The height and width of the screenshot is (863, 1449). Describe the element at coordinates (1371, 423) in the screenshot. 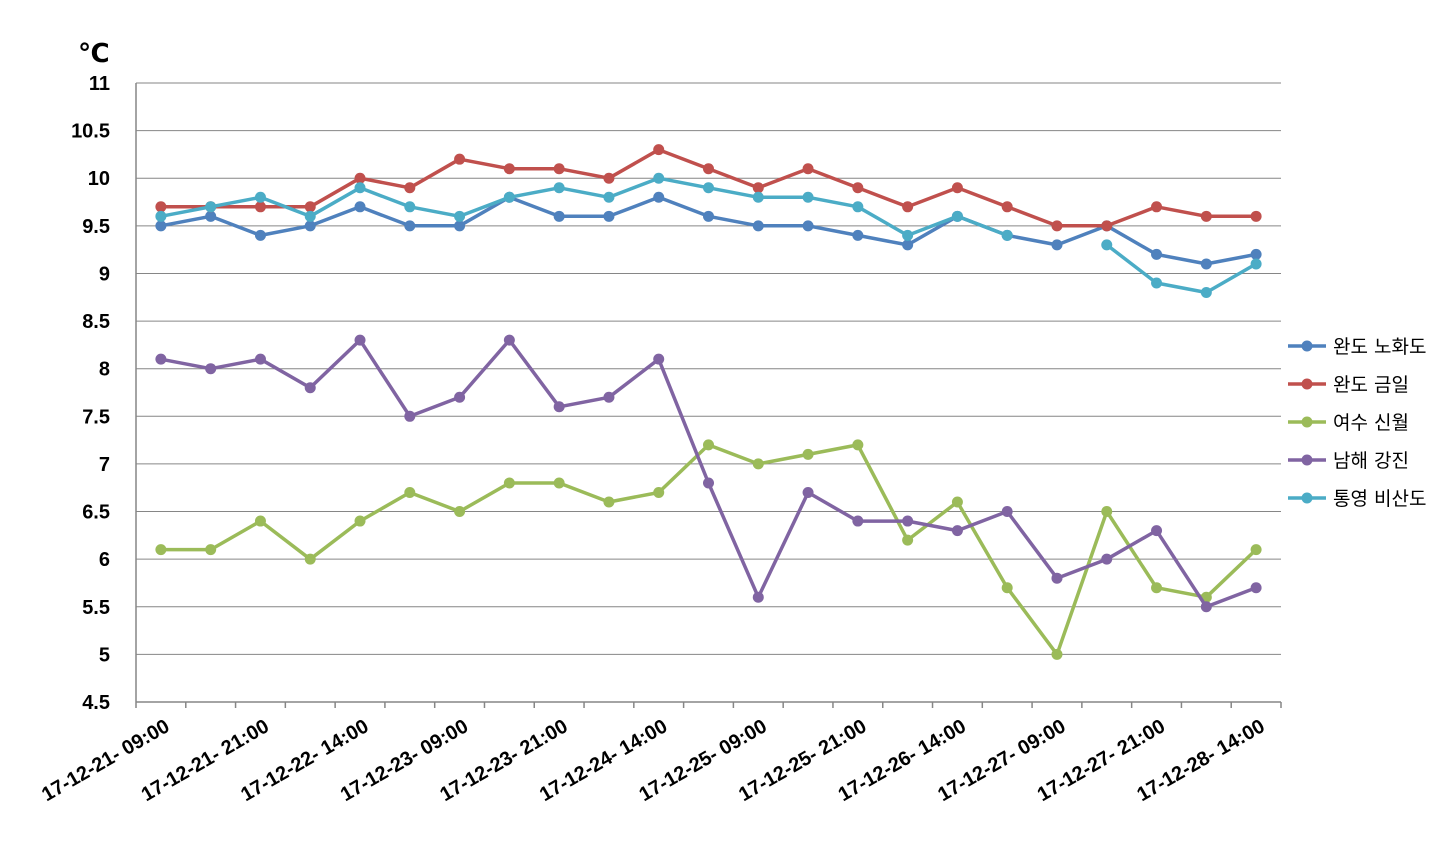

I see `legend-label: 여수 신월` at that location.